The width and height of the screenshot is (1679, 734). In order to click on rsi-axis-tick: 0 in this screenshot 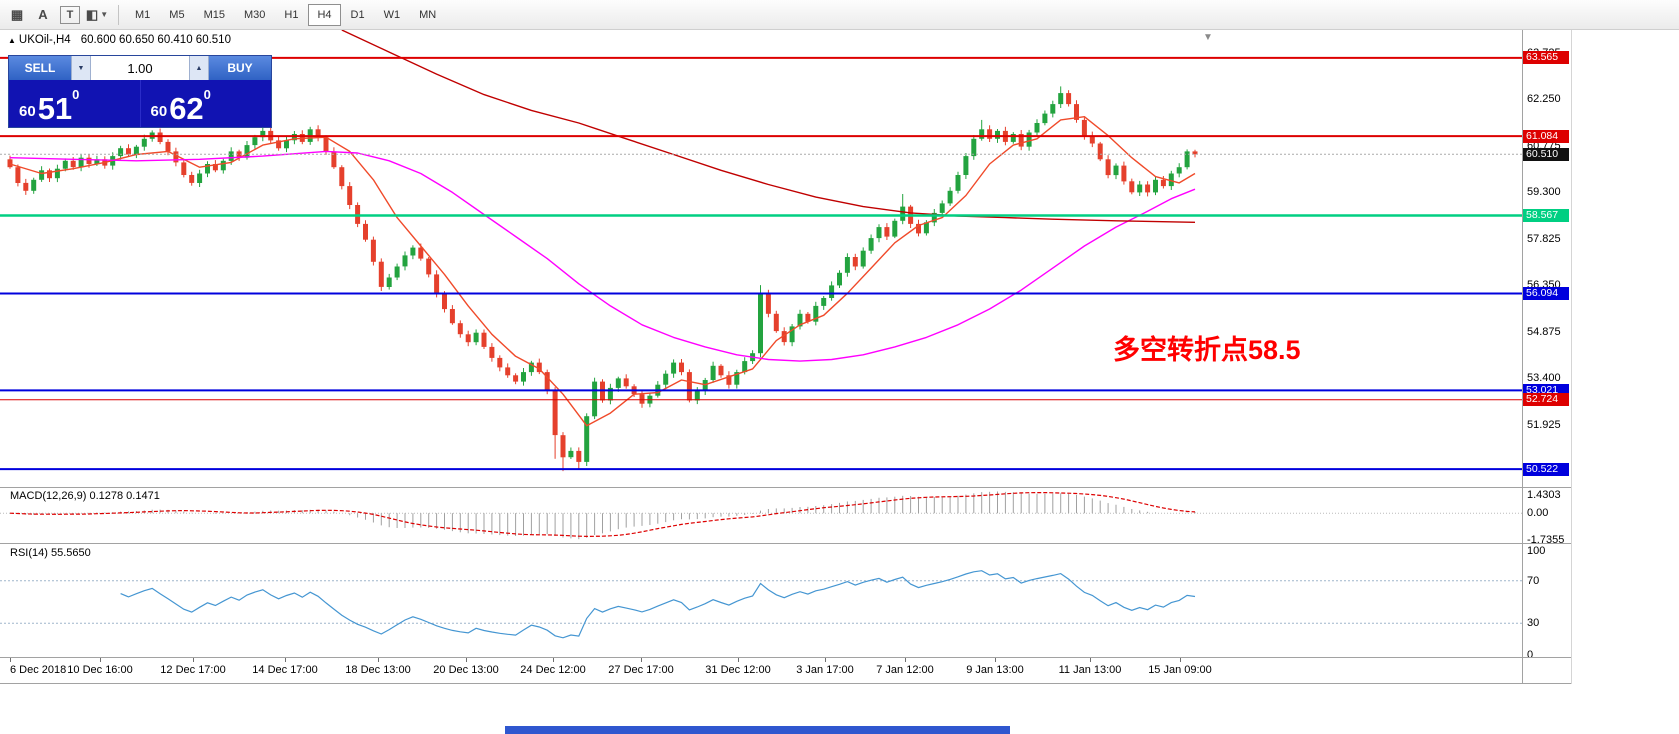, I will do `click(1530, 655)`.